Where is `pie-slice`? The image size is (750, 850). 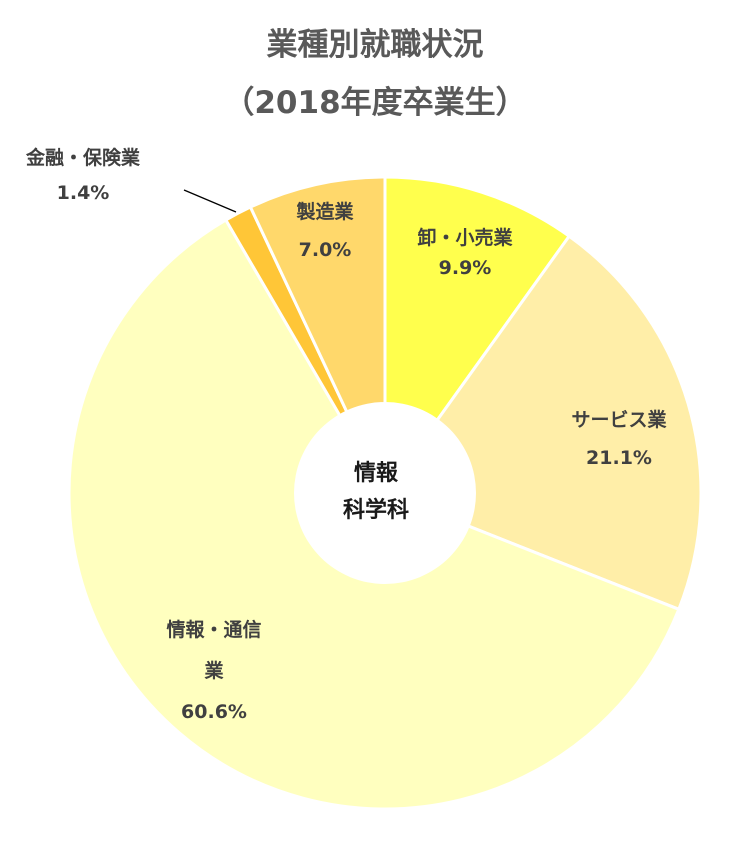 pie-slice is located at coordinates (477, 335).